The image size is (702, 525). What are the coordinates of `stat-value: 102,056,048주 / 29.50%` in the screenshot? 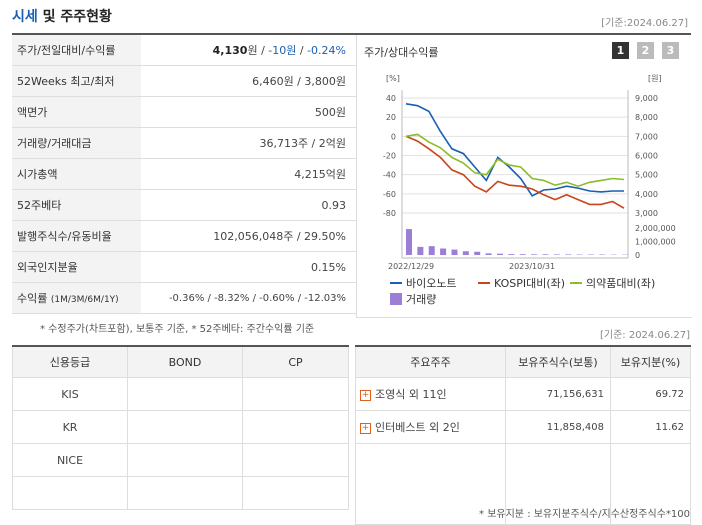 It's located at (248, 236).